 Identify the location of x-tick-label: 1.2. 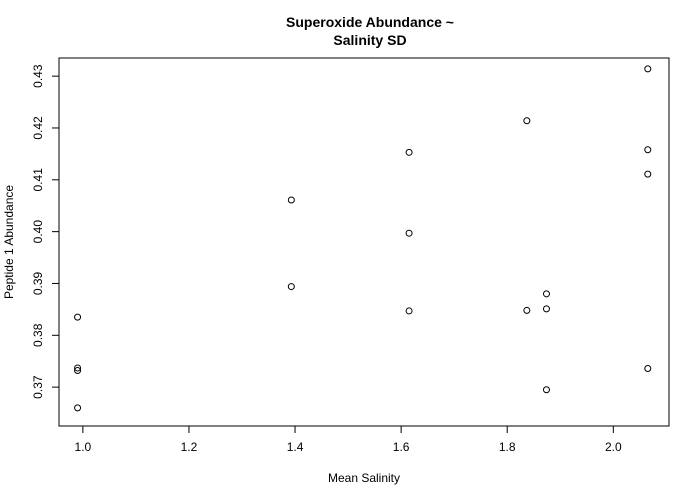
(189, 447).